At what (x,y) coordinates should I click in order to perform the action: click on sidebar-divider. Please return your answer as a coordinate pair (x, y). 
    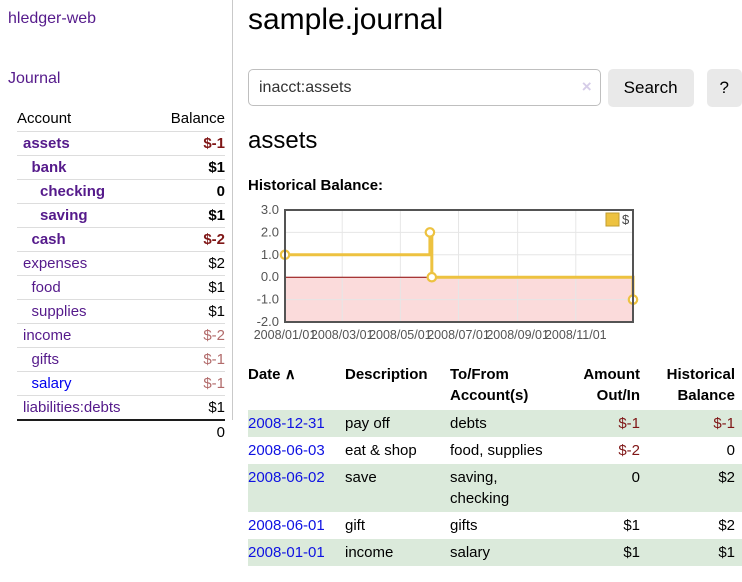
    Looking at the image, I should click on (232, 210).